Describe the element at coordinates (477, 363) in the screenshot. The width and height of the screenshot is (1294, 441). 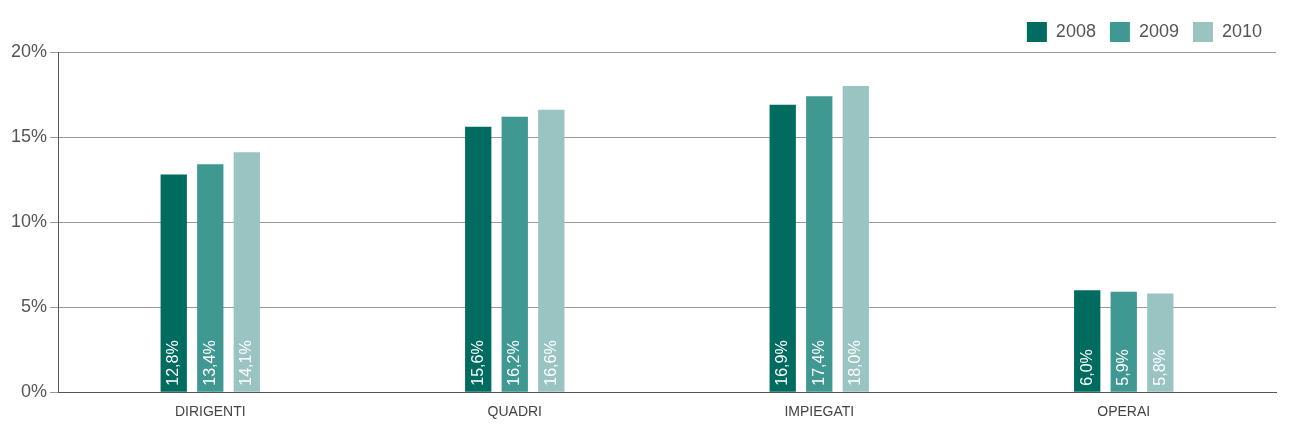
I see `data-label: 15,6%` at that location.